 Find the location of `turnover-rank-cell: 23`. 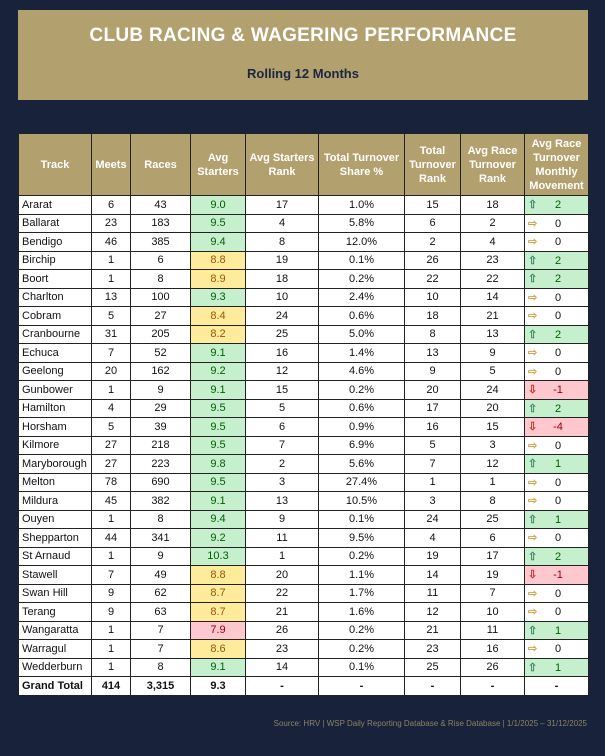

turnover-rank-cell: 23 is located at coordinates (432, 649).